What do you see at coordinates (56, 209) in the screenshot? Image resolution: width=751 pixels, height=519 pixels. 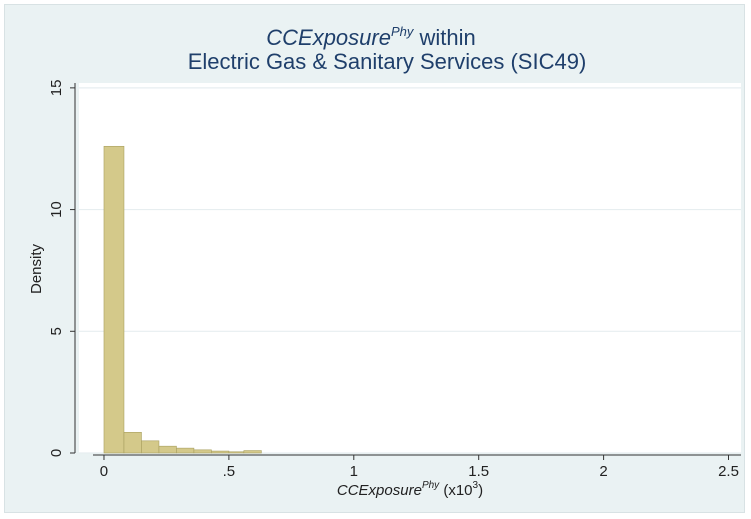 I see `y-tick-label: 10` at bounding box center [56, 209].